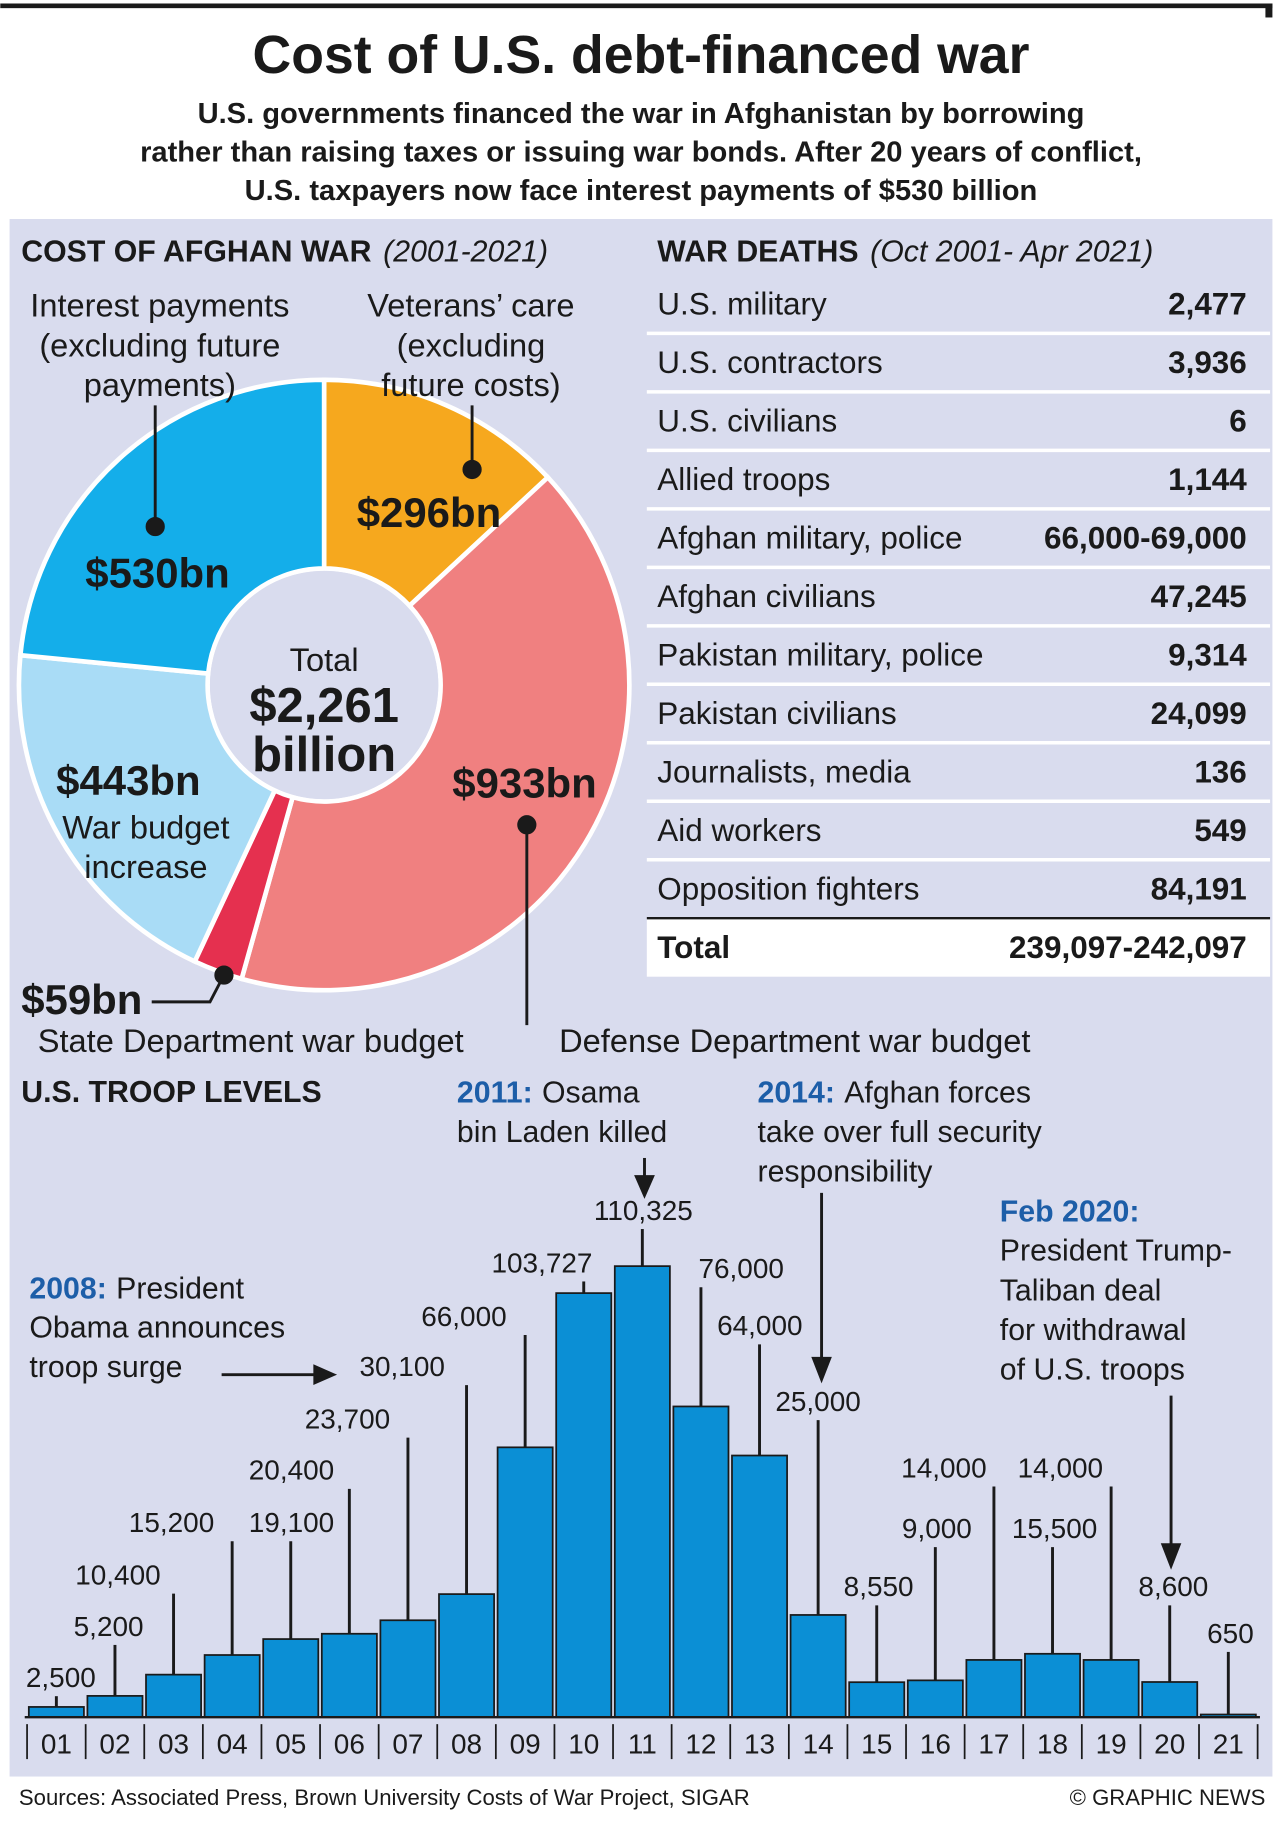 This screenshot has height=1822, width=1282. Describe the element at coordinates (757, 251) in the screenshot. I see `table-title: WAR DEATHS` at that location.